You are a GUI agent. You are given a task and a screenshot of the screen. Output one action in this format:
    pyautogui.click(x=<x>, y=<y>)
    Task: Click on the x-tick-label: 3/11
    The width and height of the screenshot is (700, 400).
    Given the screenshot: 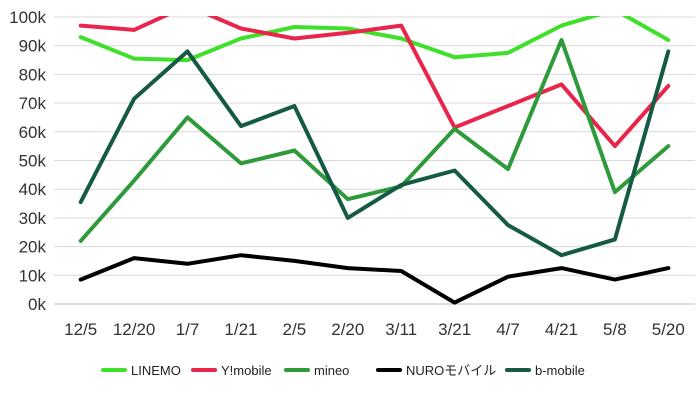 What is the action you would take?
    pyautogui.click(x=401, y=329)
    